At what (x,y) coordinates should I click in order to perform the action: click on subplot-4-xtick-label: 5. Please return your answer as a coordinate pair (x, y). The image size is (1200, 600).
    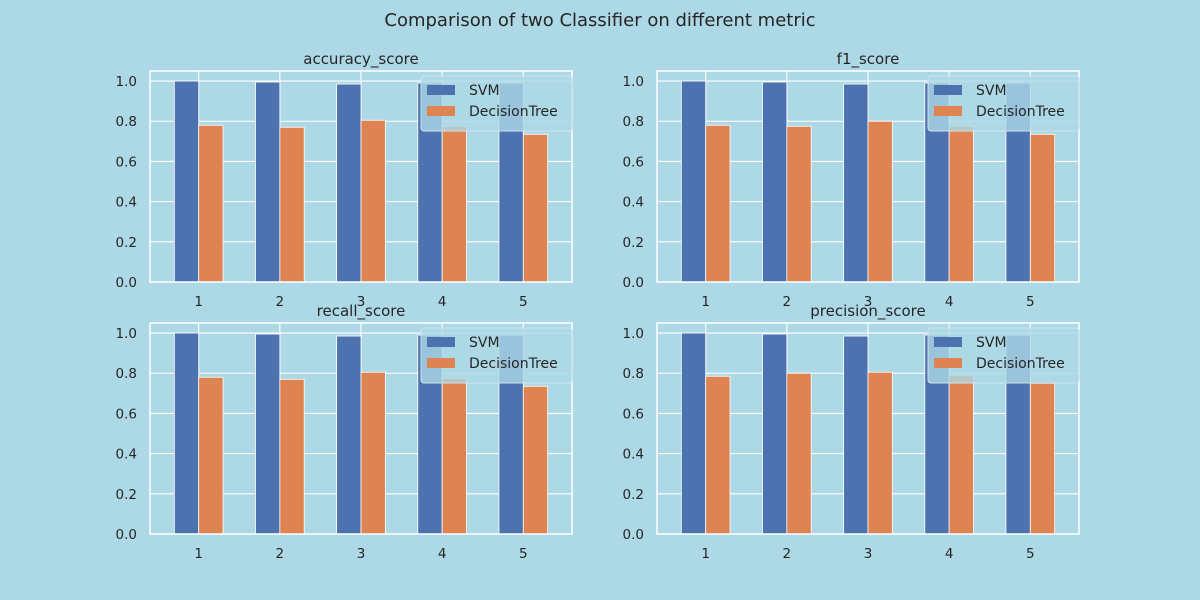
    Looking at the image, I should click on (1030, 554).